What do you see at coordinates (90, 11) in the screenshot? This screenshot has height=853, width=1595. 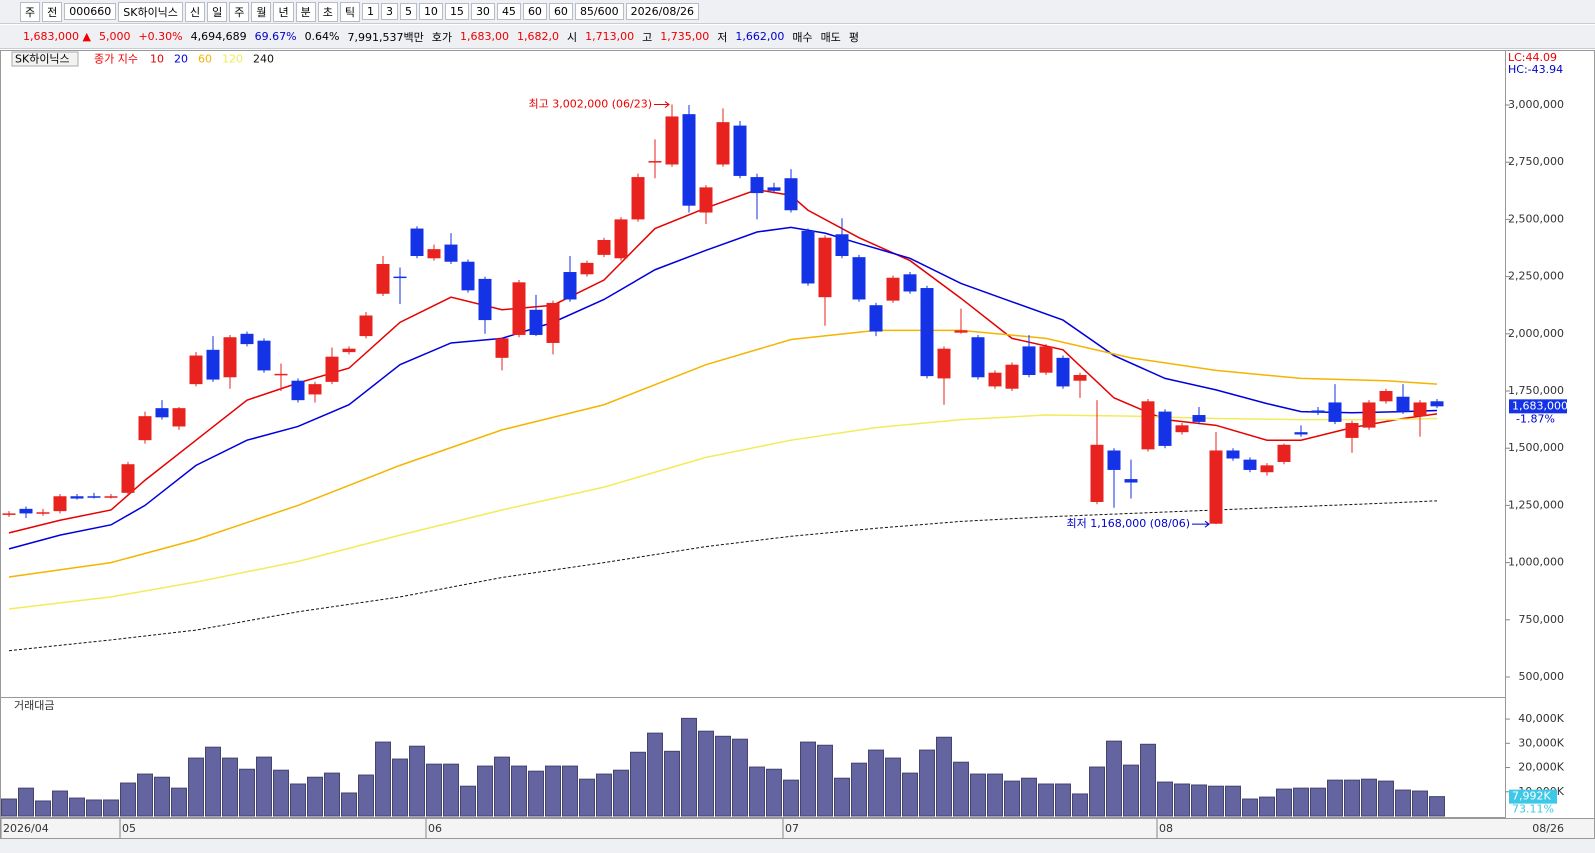 I see `toolbar-item: 000660` at bounding box center [90, 11].